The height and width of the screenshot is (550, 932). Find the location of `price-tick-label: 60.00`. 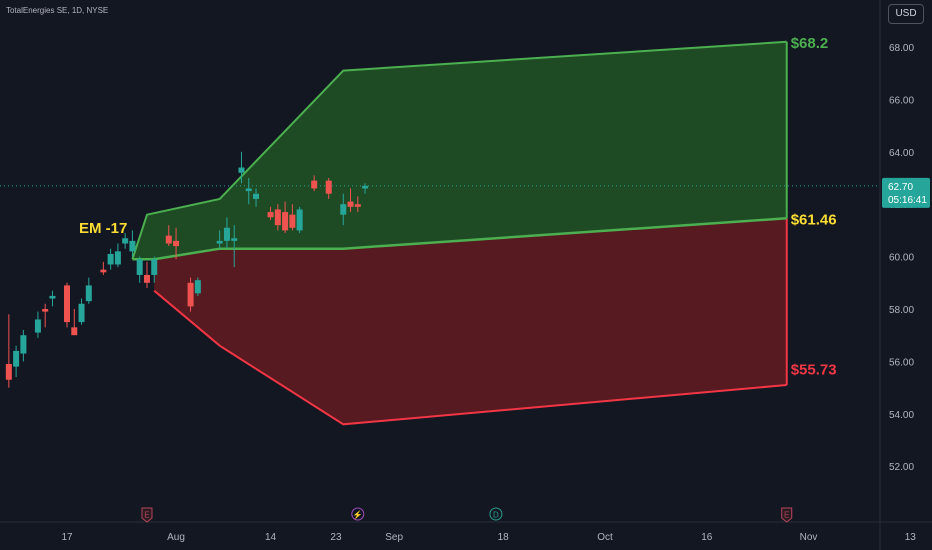

price-tick-label: 60.00 is located at coordinates (901, 258).